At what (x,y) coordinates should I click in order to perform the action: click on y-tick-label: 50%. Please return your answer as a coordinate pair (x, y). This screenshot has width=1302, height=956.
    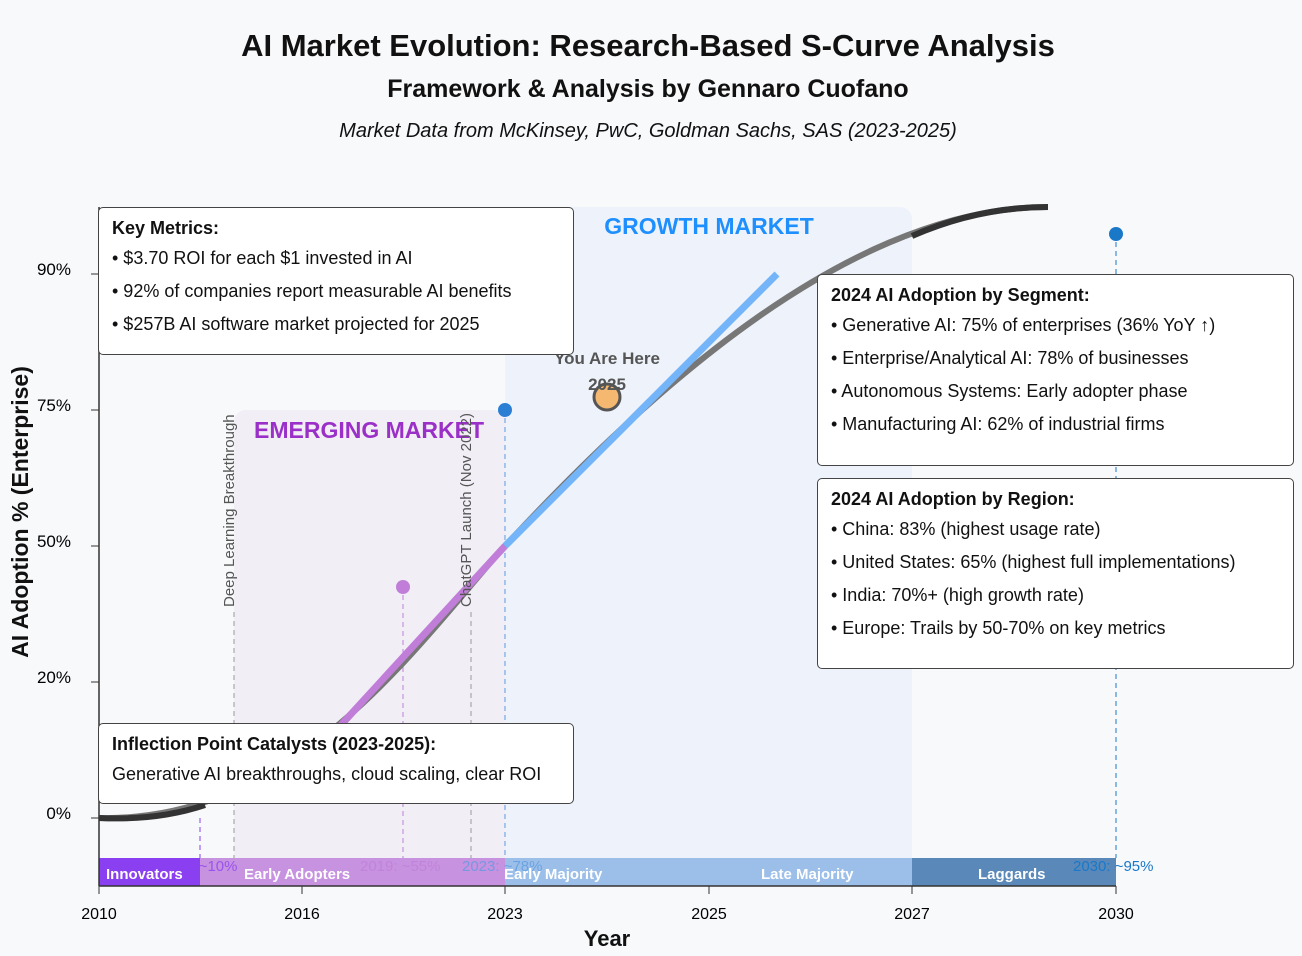
    Looking at the image, I should click on (54, 541).